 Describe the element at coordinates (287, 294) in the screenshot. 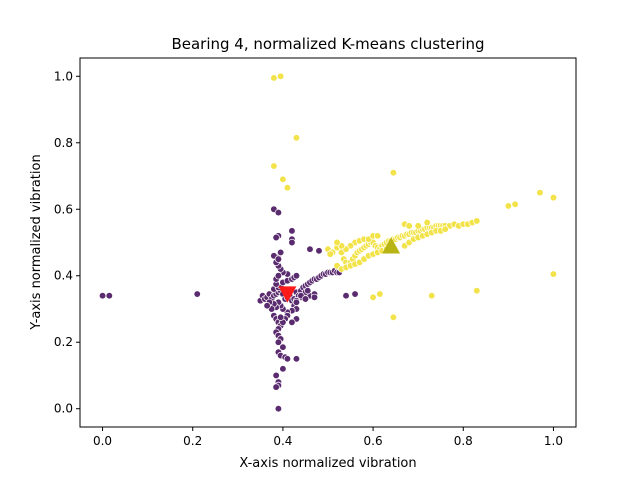

I see `cluster-1-centroid` at that location.